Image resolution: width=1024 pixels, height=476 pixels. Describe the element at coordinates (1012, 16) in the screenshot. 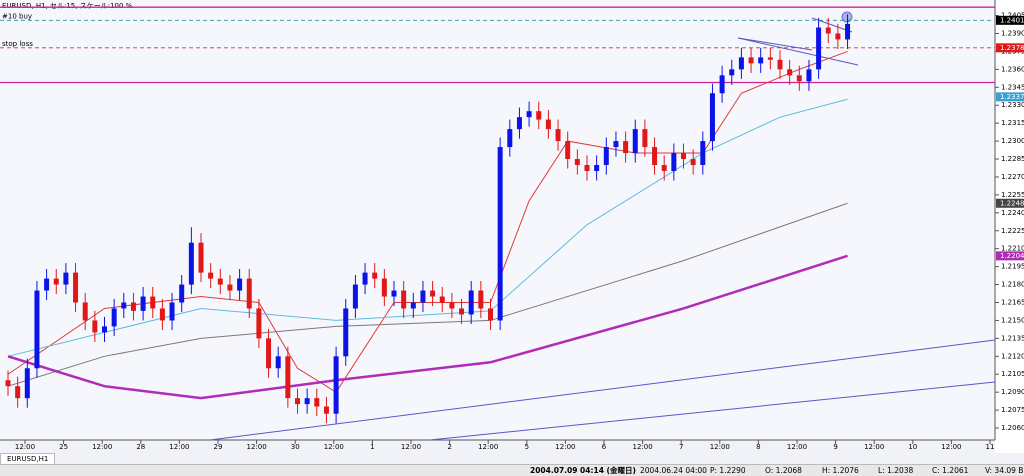

I see `y-tick-label: 1.2405` at that location.